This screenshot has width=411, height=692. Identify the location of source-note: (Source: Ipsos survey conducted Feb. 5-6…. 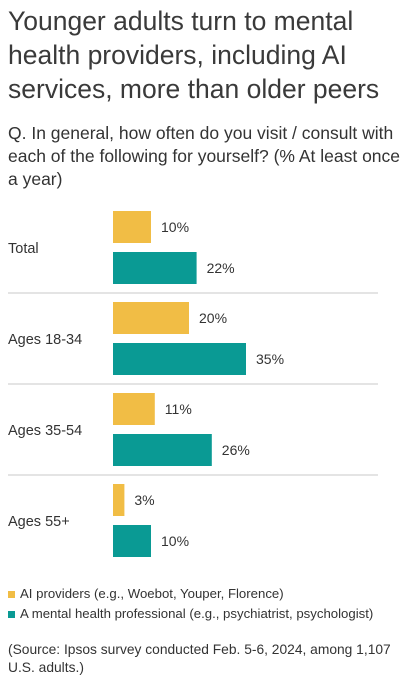
(199, 658).